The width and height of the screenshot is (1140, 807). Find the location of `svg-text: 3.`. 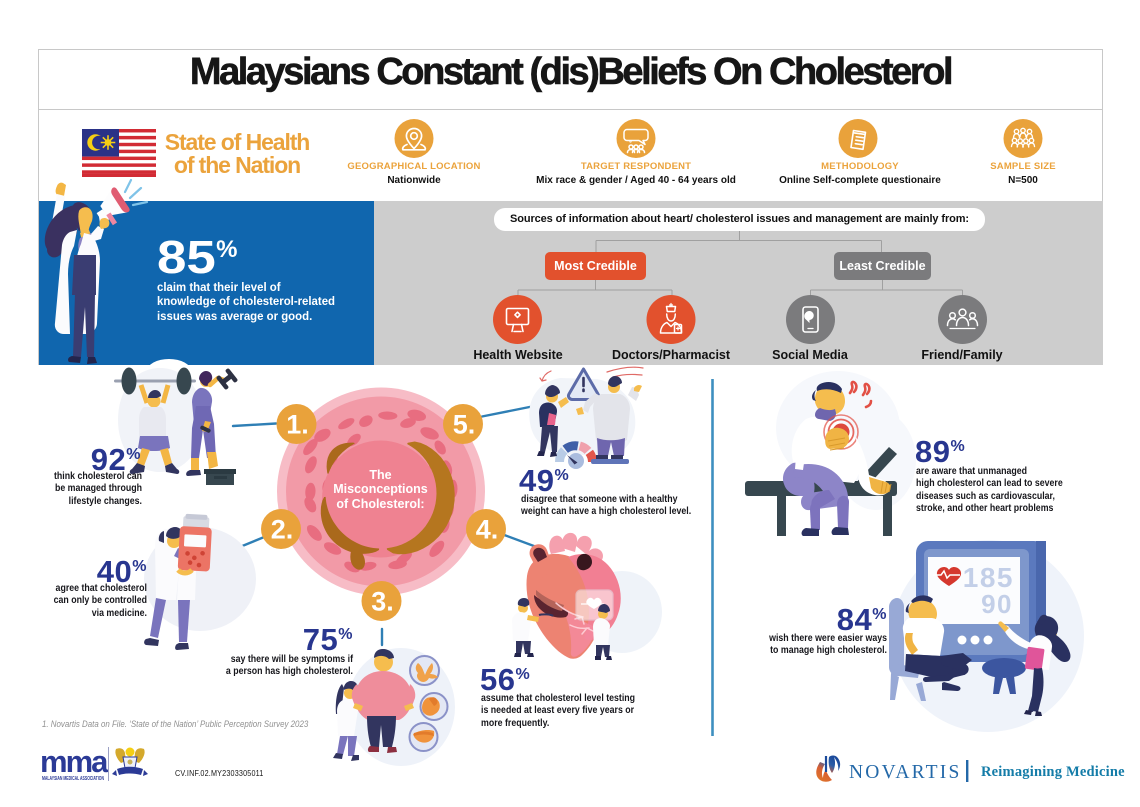

svg-text: 3. is located at coordinates (382, 602).